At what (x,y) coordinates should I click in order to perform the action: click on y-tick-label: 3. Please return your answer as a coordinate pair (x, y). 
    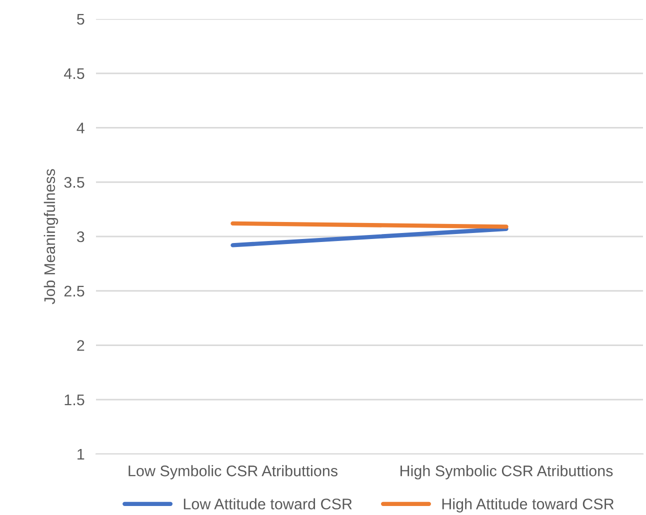
    Looking at the image, I should click on (80, 236).